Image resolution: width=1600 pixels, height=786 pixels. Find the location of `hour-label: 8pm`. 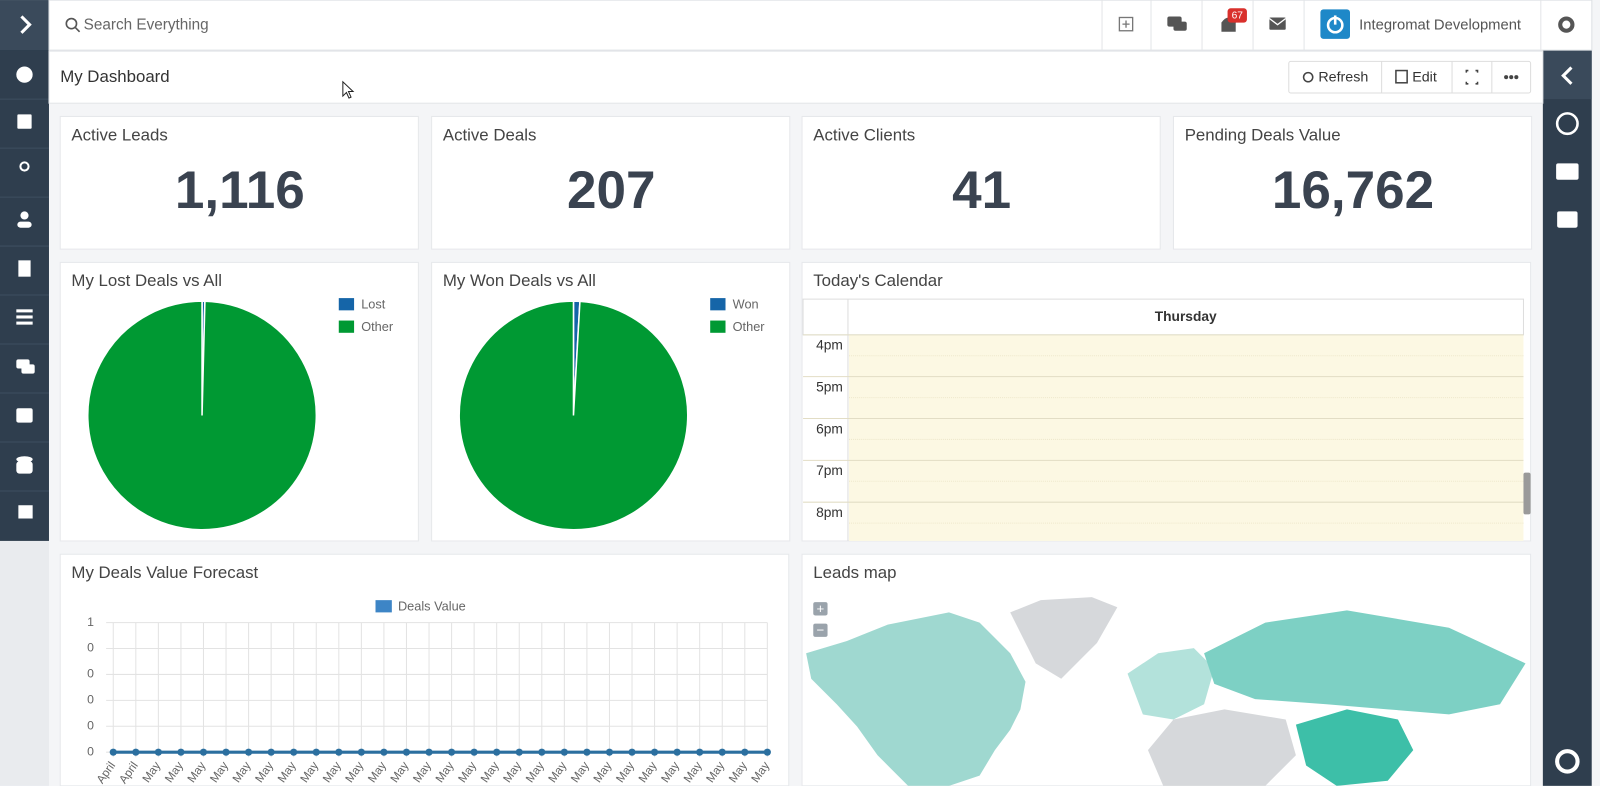

hour-label: 8pm is located at coordinates (829, 512).